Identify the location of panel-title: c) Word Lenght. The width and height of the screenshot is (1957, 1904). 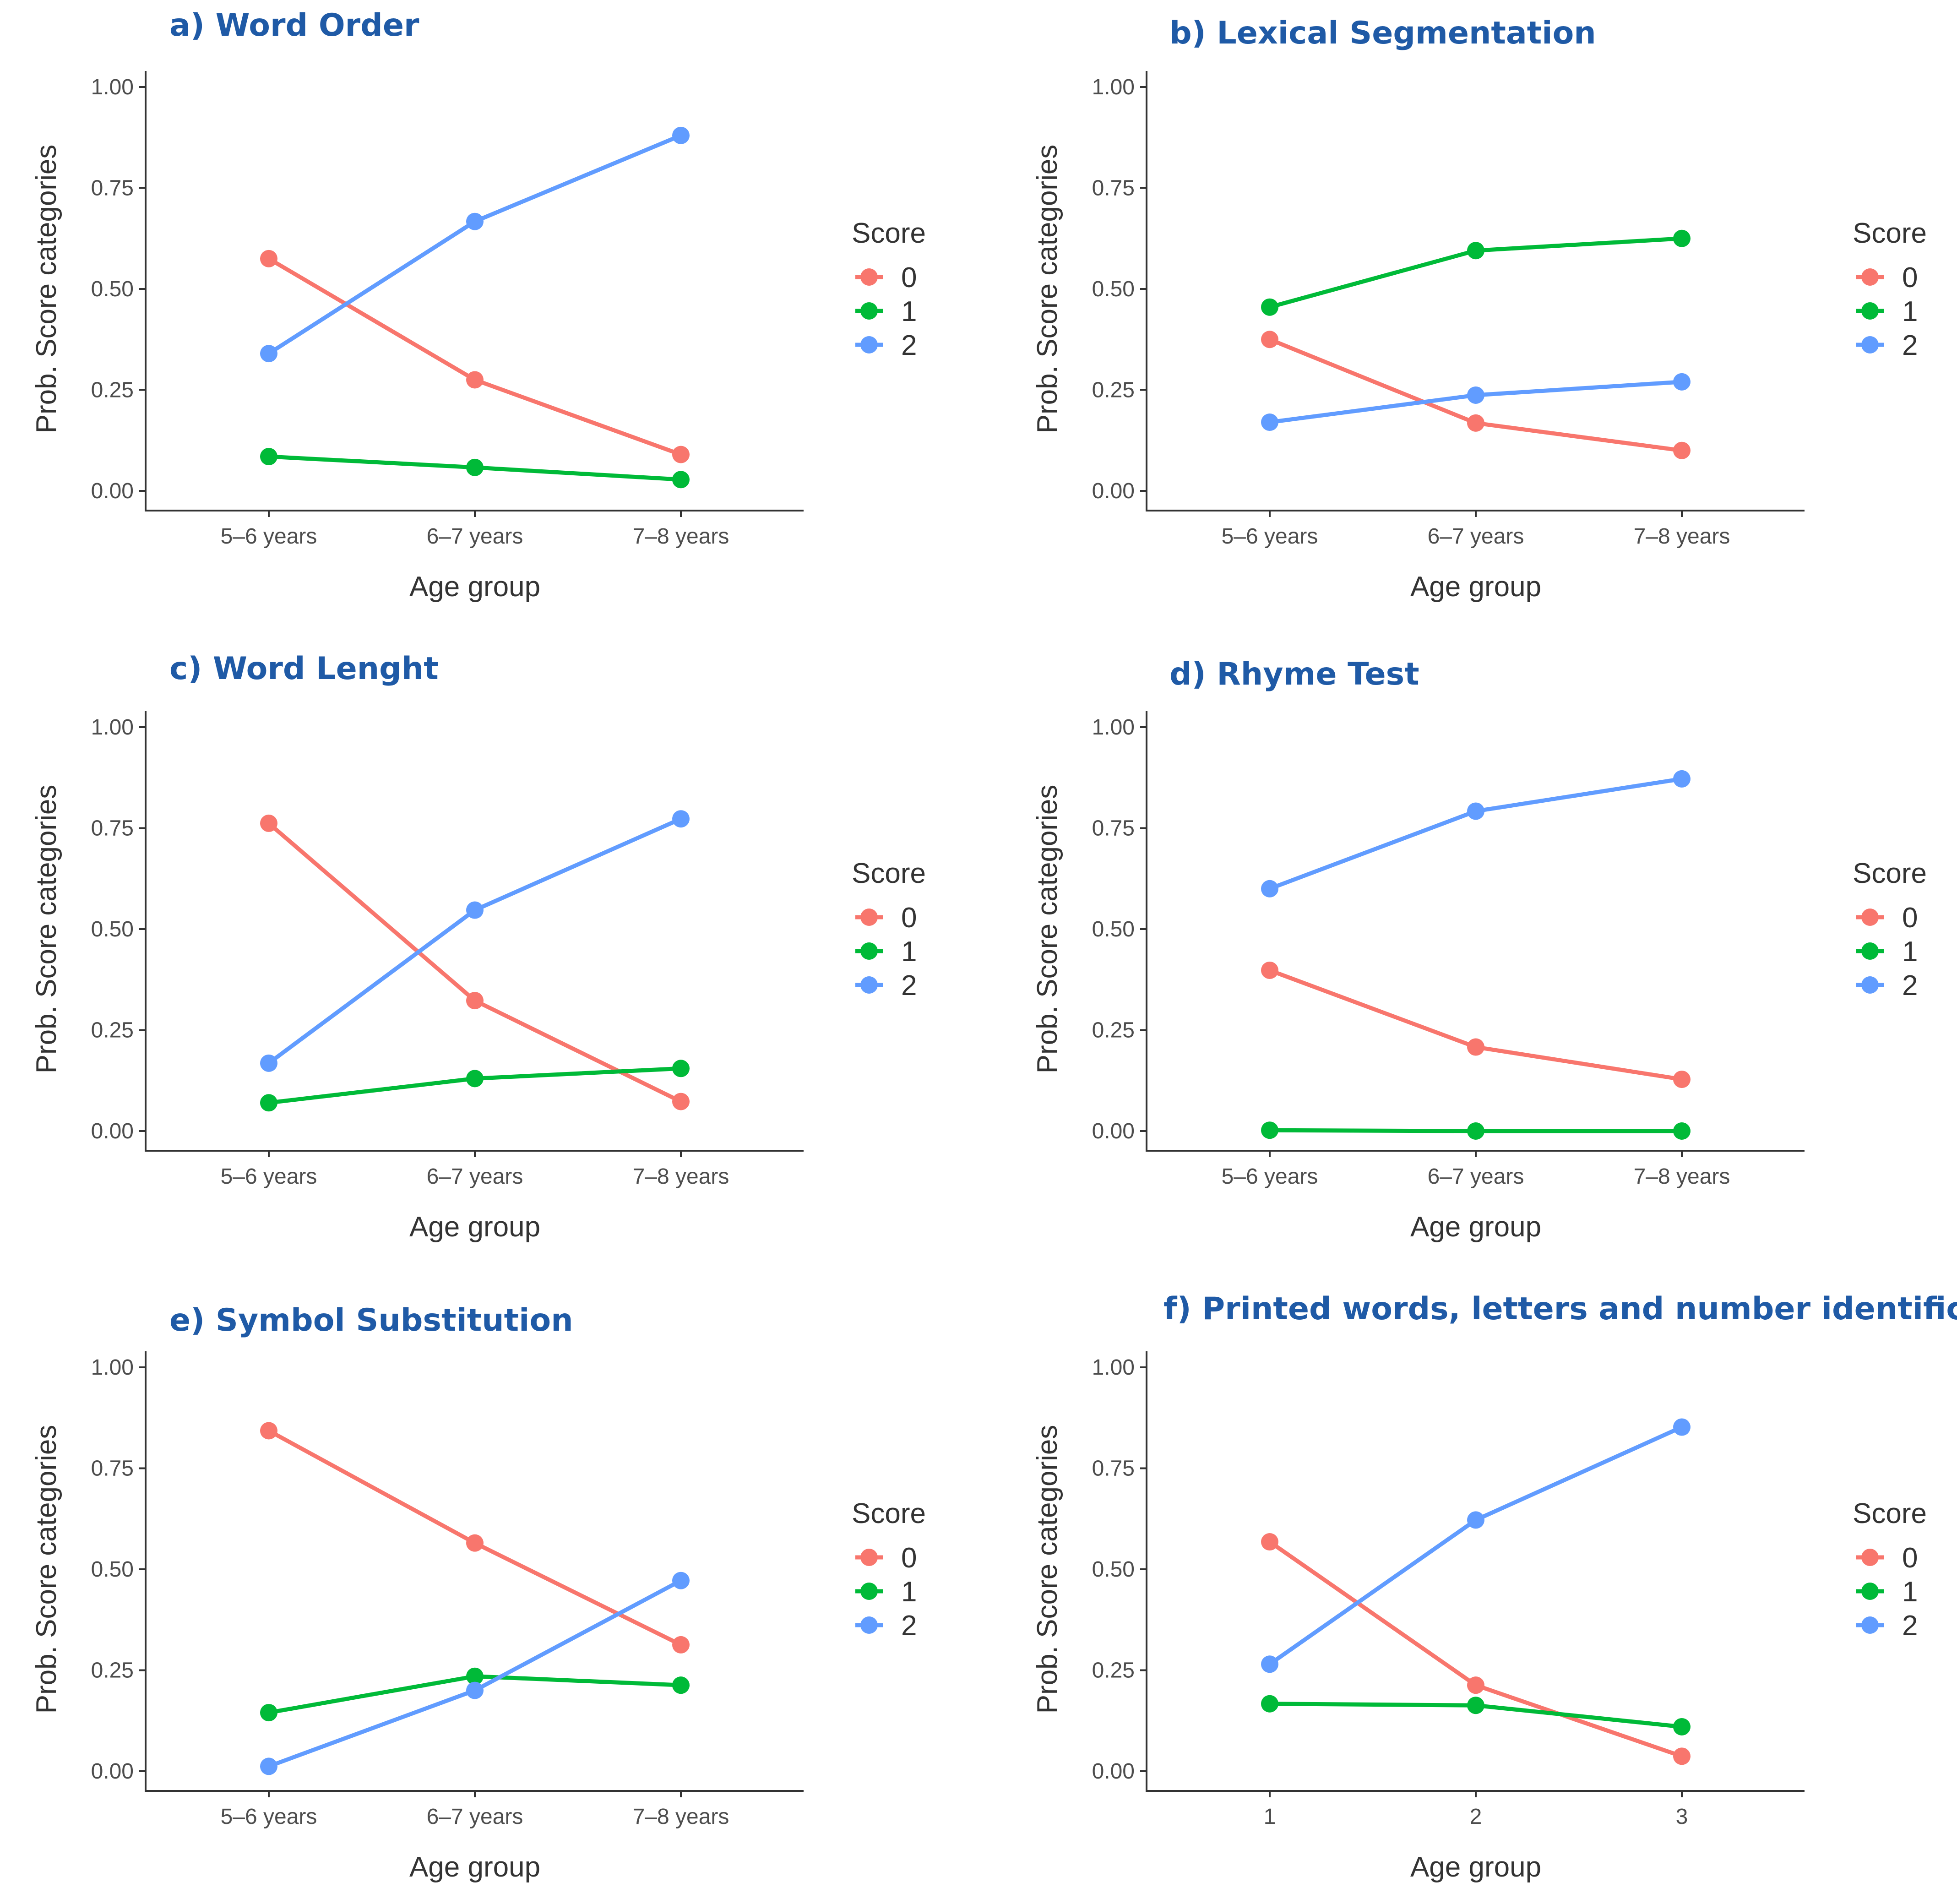
(304, 669).